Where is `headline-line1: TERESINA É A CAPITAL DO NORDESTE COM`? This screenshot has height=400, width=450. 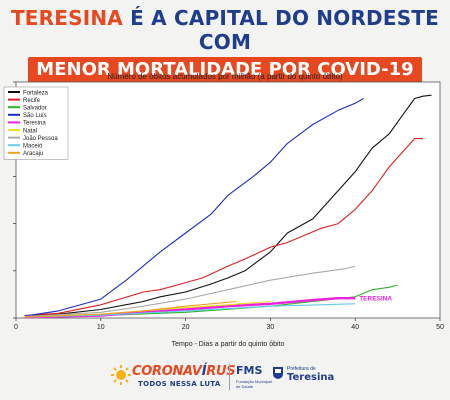
headline-line1: TERESINA É A CAPITAL DO NORDESTE COM is located at coordinates (225, 30).